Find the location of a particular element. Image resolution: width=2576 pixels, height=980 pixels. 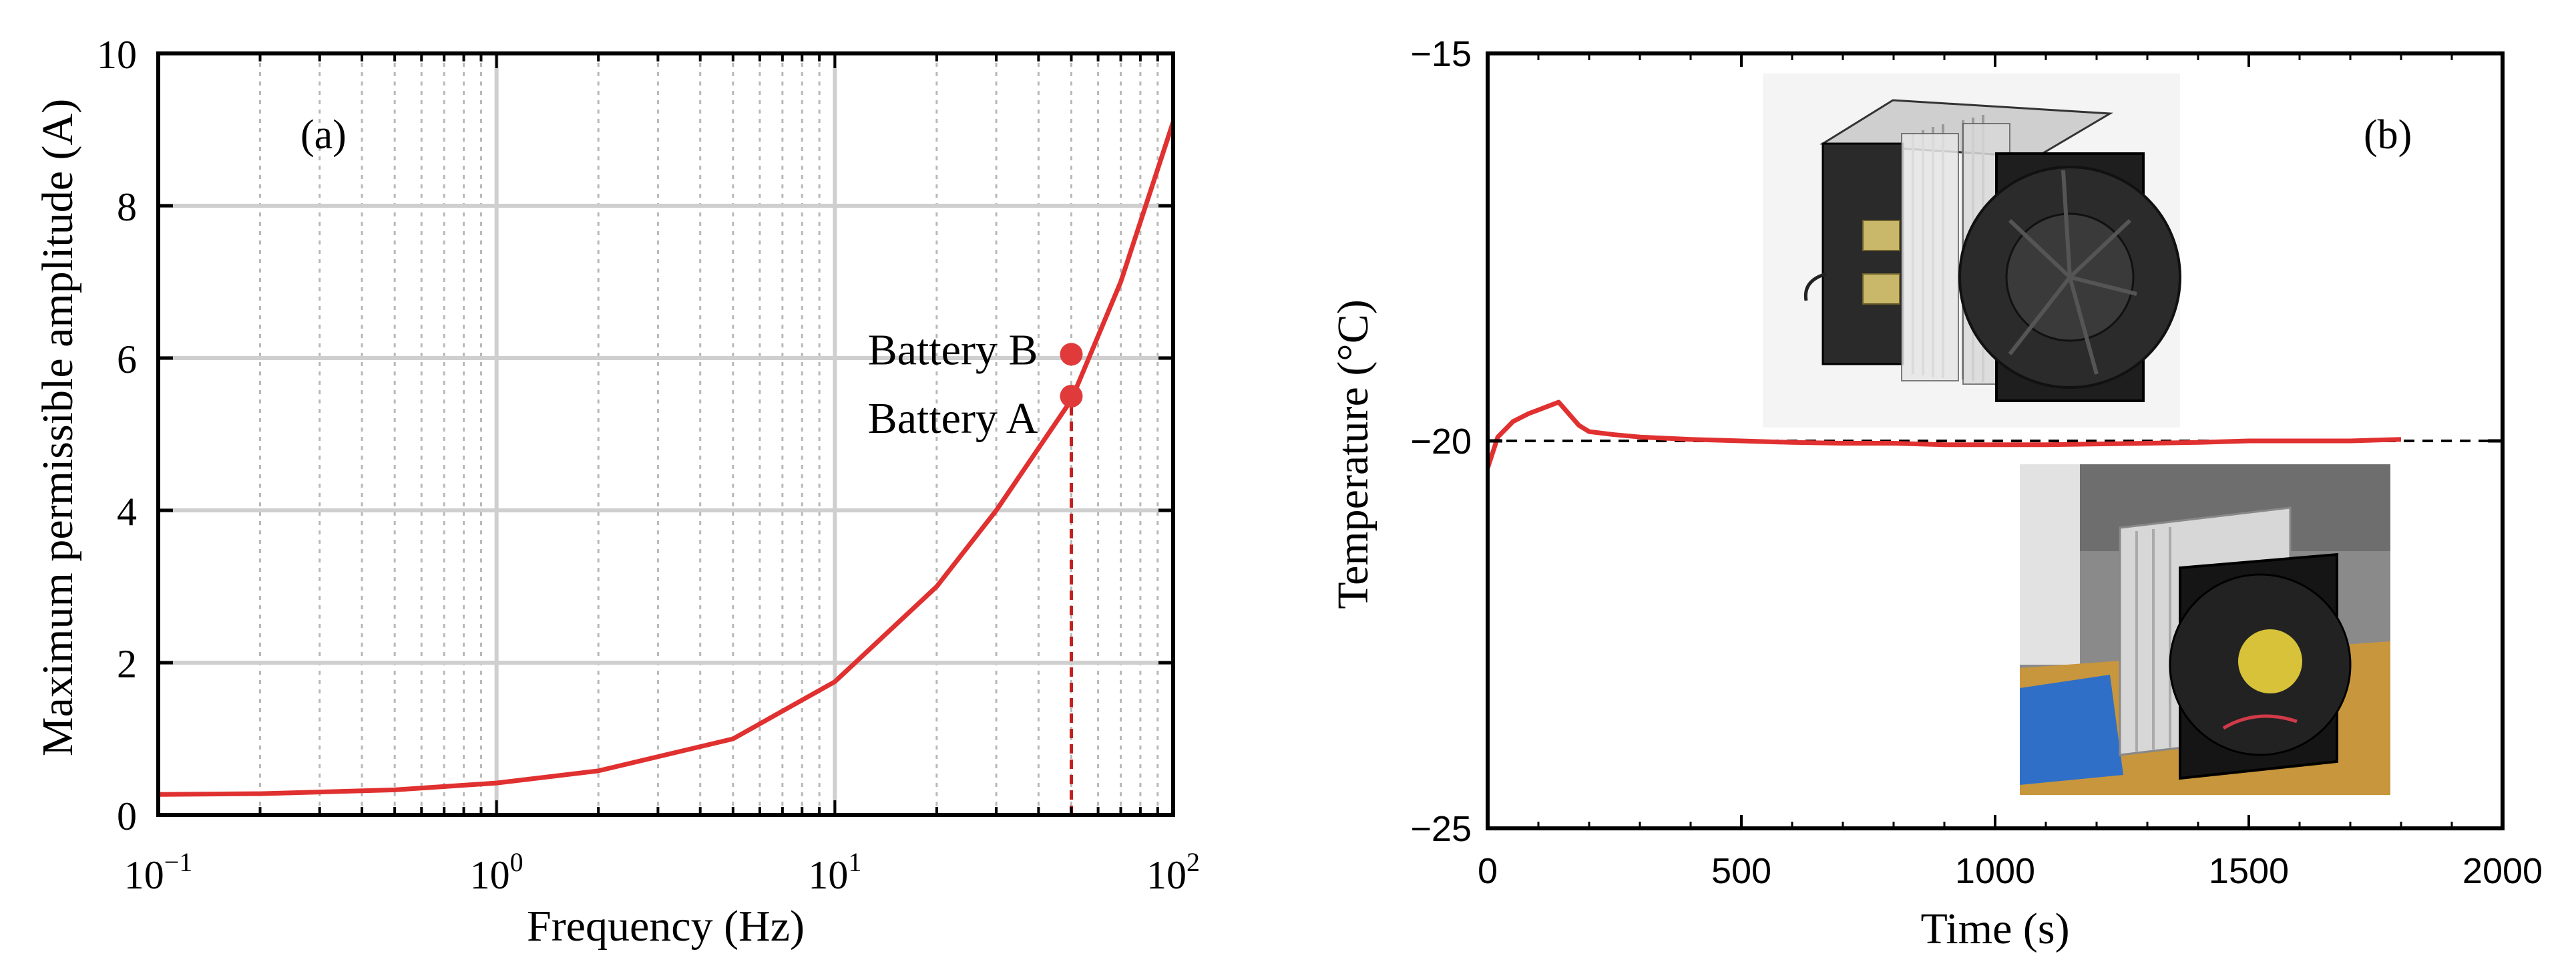

x-tick-label: 0 is located at coordinates (1488, 871).